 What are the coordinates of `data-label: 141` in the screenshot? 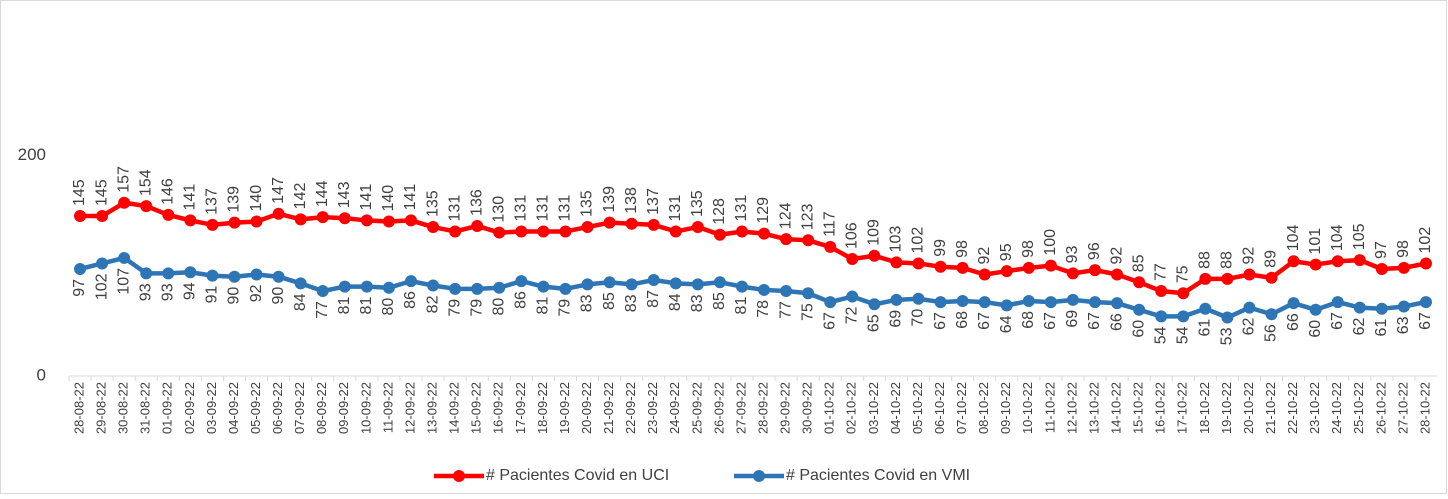 It's located at (366, 197).